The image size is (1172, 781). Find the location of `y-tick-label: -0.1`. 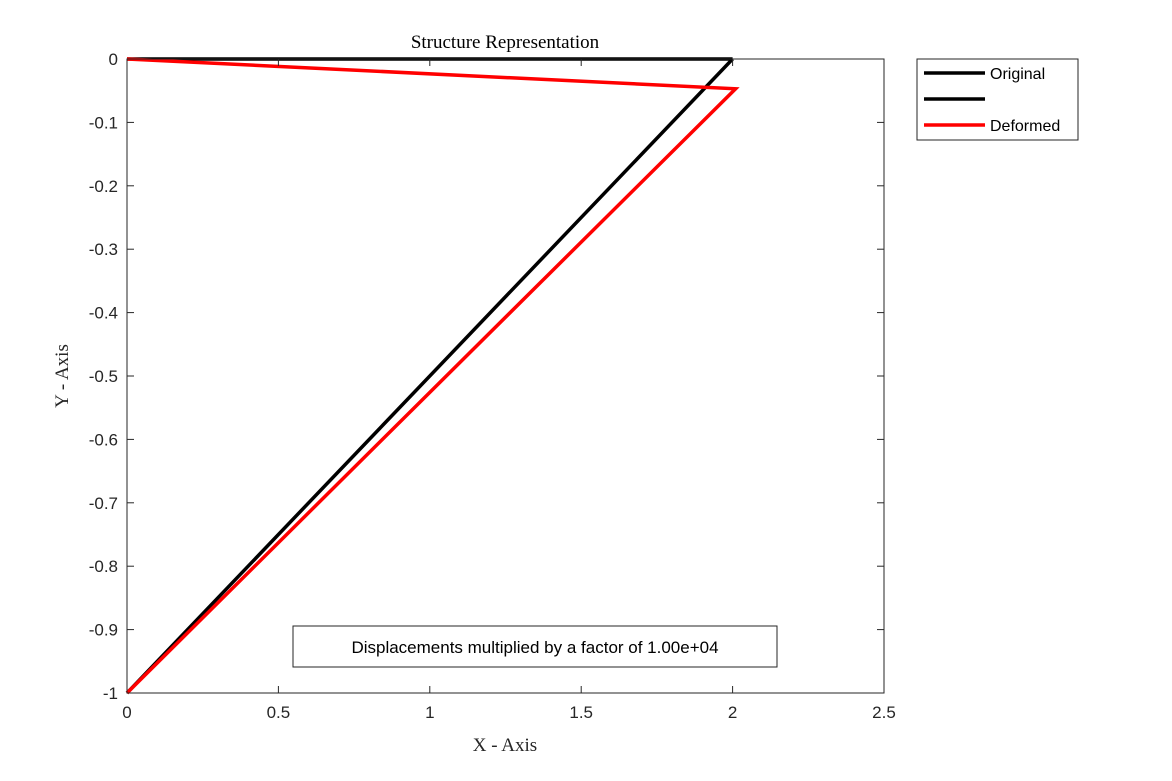

y-tick-label: -0.1 is located at coordinates (103, 122).